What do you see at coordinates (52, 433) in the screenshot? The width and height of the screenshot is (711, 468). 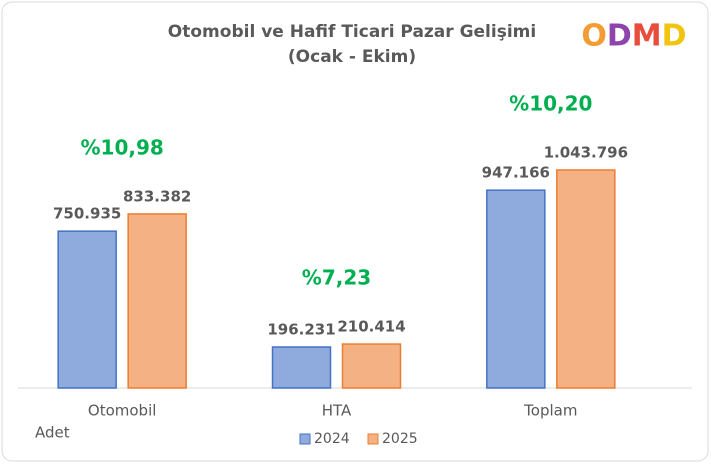 I see `unit-label: Adet` at bounding box center [52, 433].